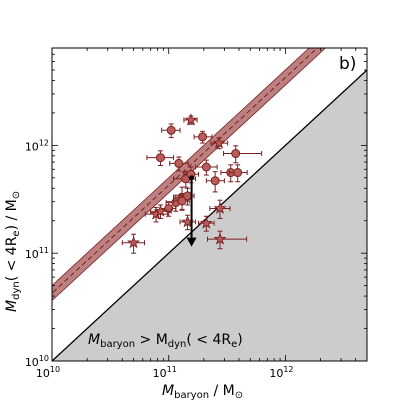  I want to click on panel-label: b), so click(347, 64).